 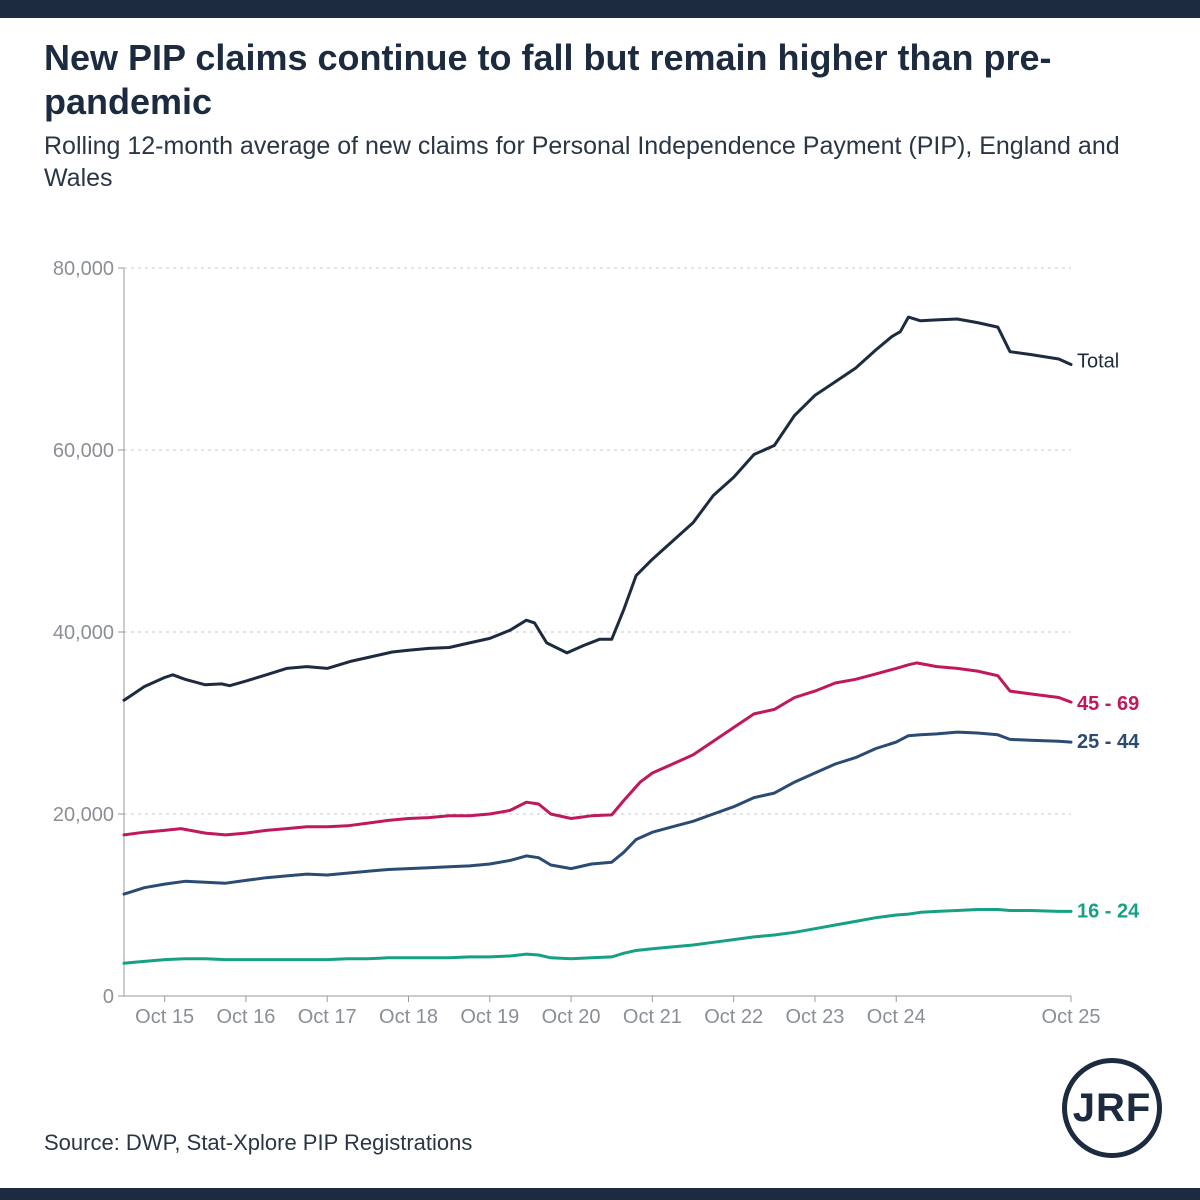 I want to click on y-tick-label: 80,000, so click(x=83, y=269).